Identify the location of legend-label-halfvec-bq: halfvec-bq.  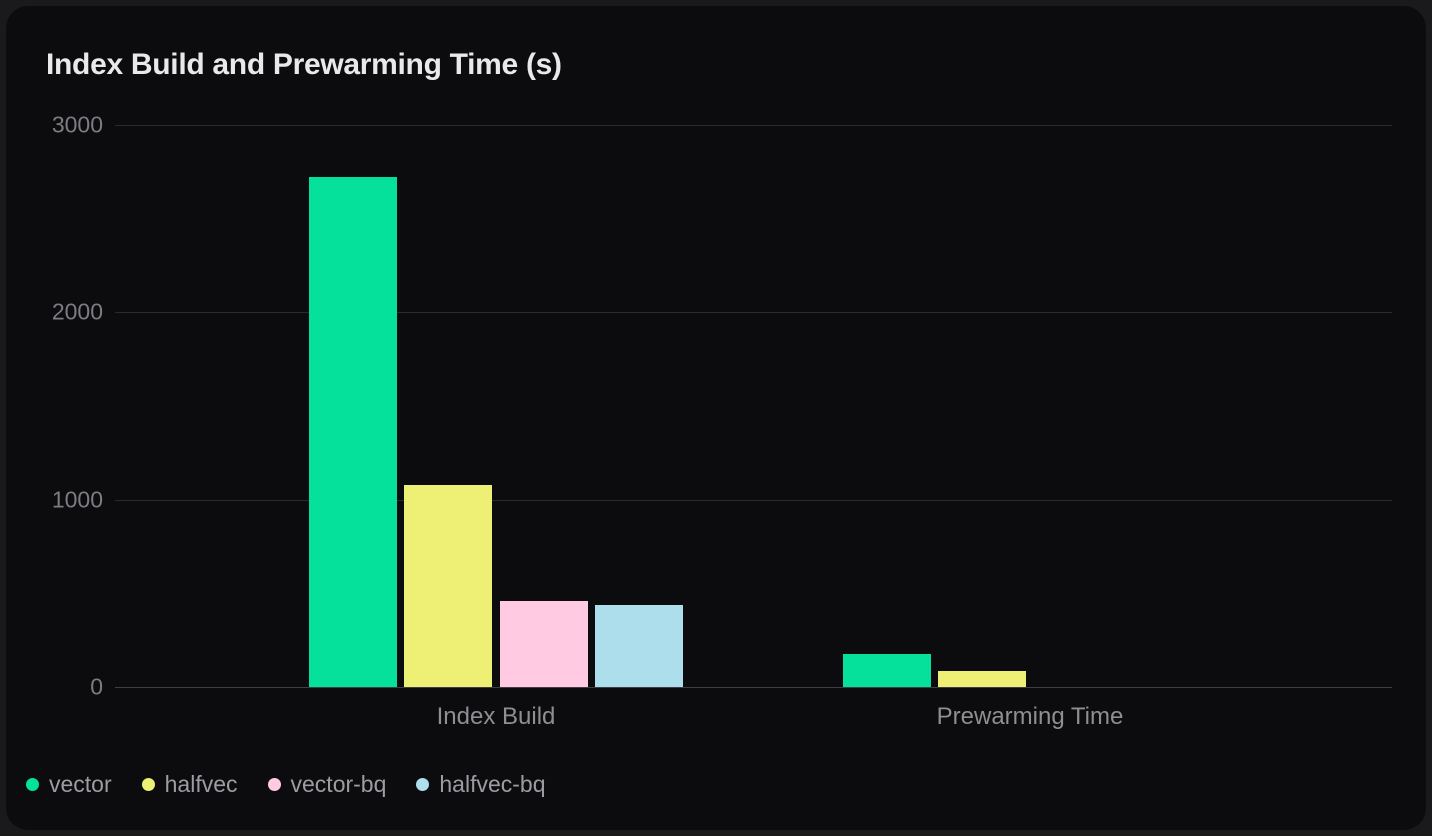
(492, 784).